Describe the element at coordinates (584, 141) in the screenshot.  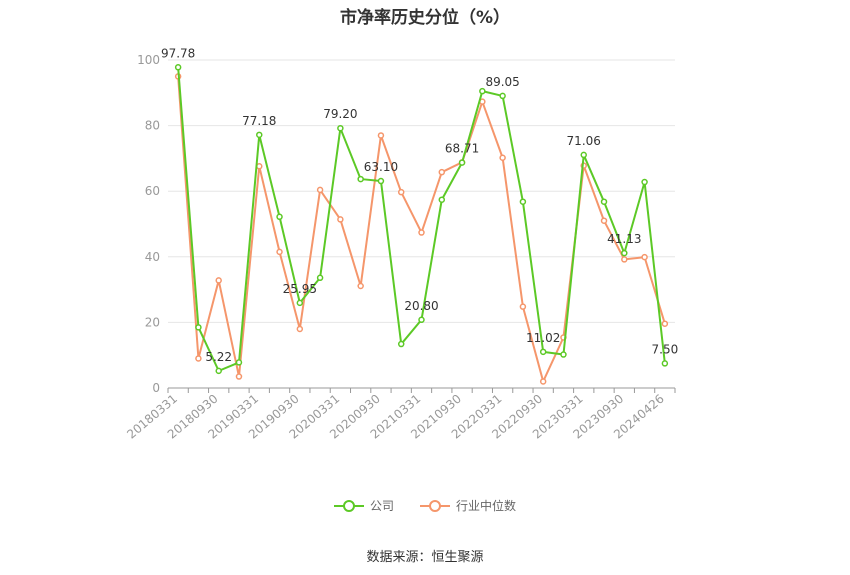
I see `data-label: 71.06` at that location.